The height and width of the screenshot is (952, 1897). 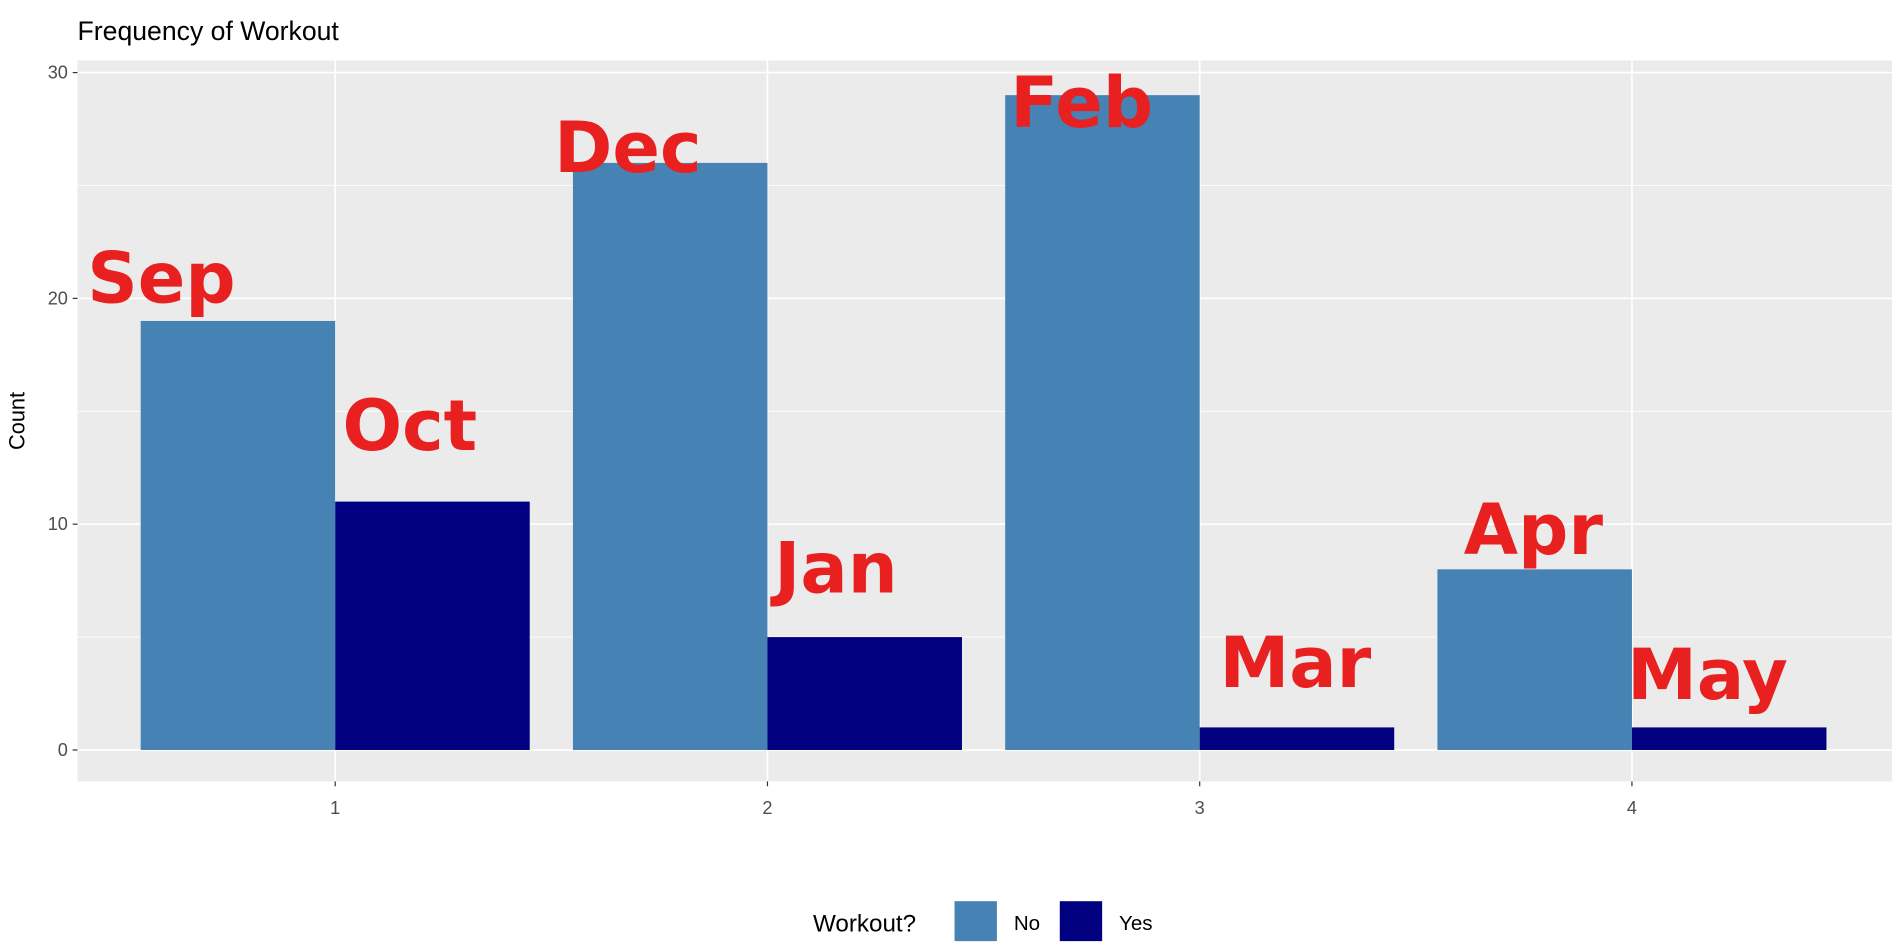 I want to click on legend-title: Workout?, so click(x=864, y=923).